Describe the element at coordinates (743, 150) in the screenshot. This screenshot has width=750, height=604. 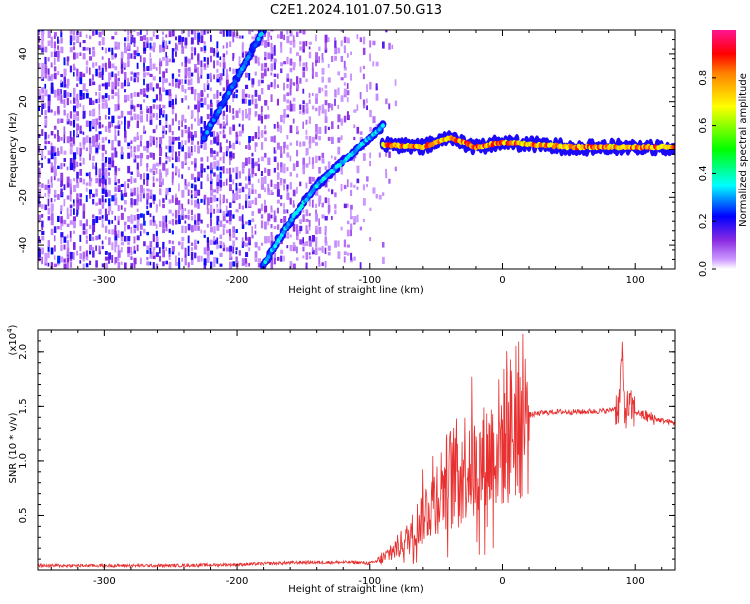
I see `colorbar-label: Normalized spectral amplitude` at that location.